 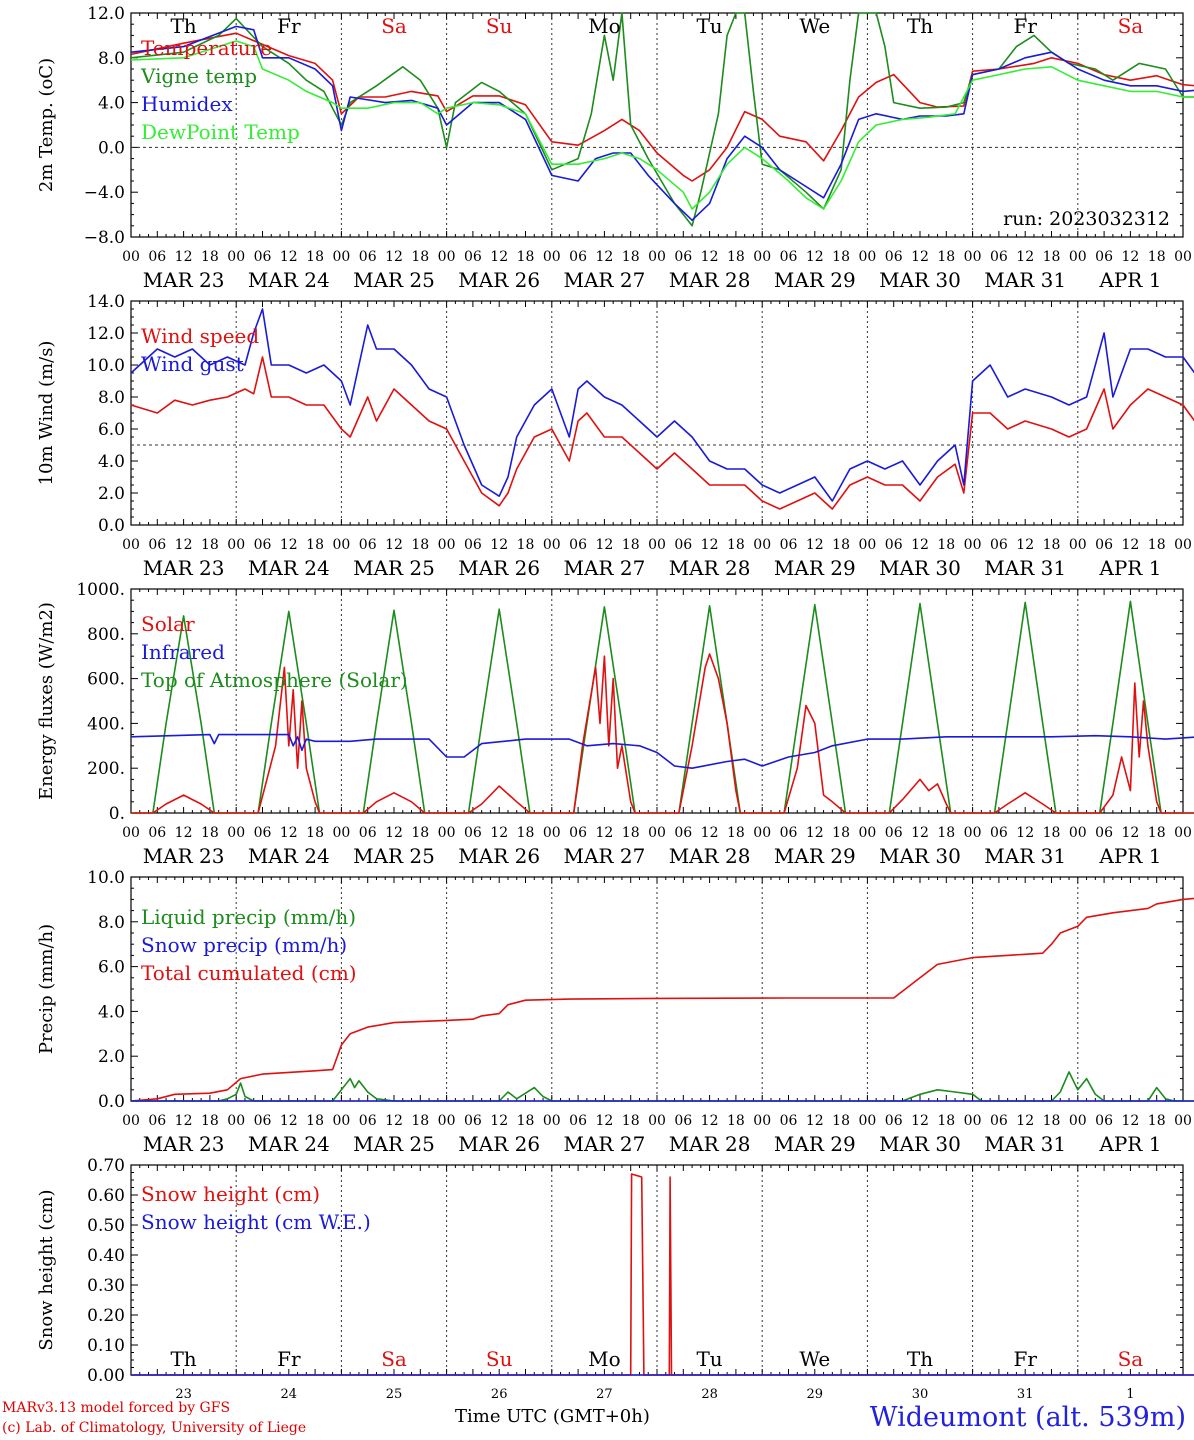 I want to click on legend-entry: Snow height (cm), so click(x=230, y=1194).